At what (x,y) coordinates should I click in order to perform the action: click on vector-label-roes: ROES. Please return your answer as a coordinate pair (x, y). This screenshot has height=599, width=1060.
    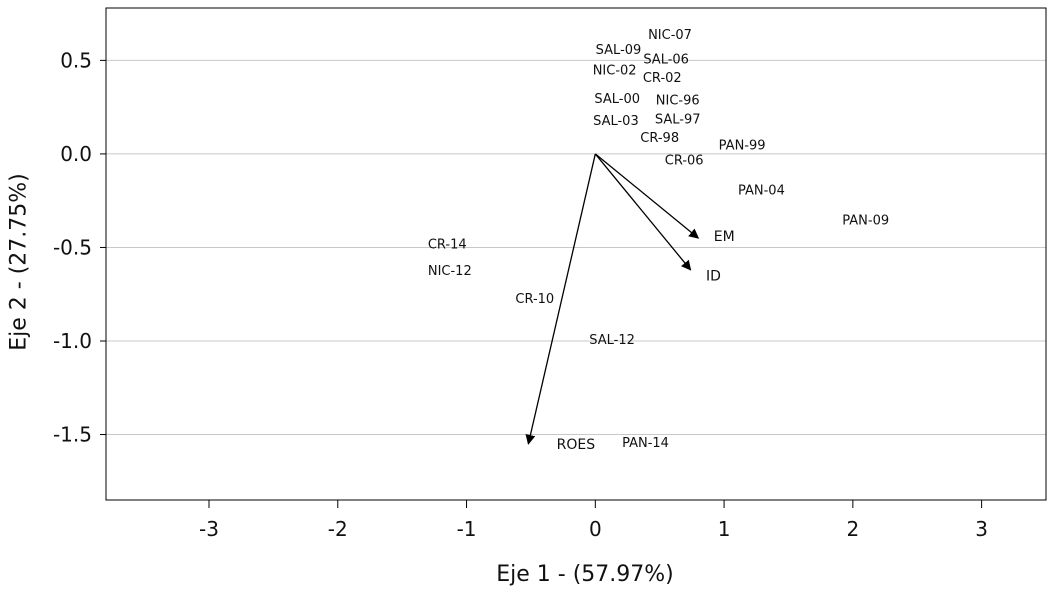
    Looking at the image, I should click on (576, 445).